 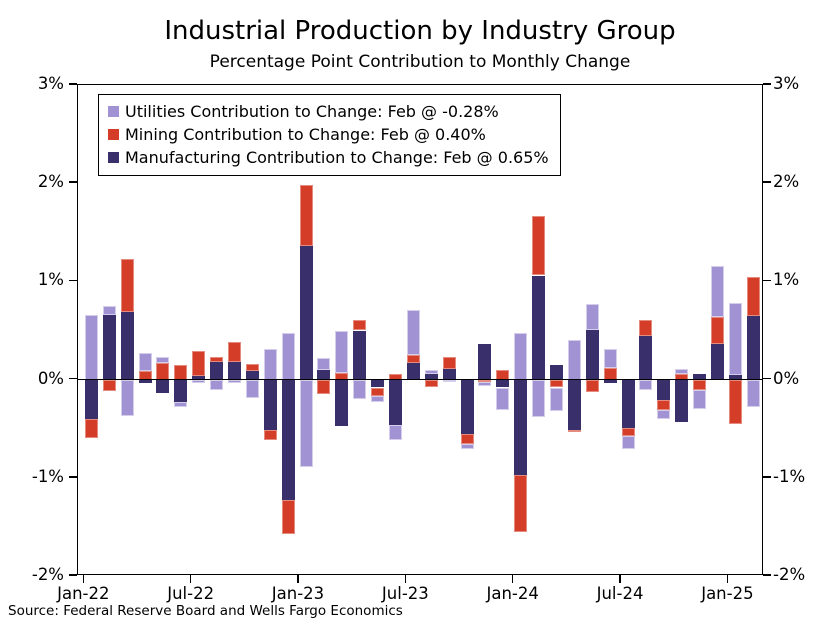 I want to click on utilities-swatch-icon, so click(x=113, y=111).